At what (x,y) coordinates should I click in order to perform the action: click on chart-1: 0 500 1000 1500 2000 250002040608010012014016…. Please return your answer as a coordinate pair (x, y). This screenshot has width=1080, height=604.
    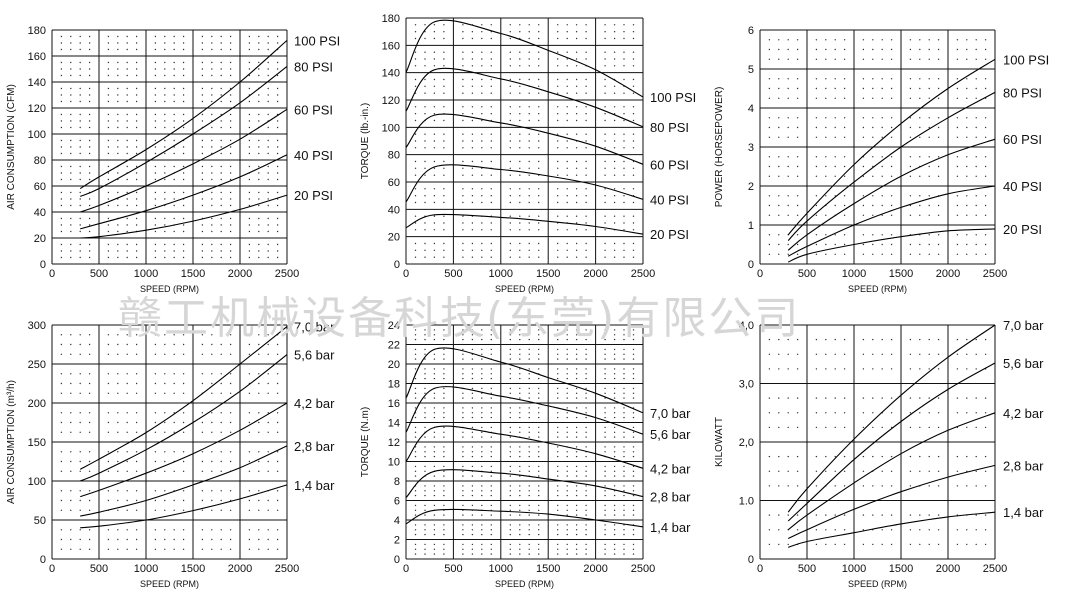
    Looking at the image, I should click on (173, 159).